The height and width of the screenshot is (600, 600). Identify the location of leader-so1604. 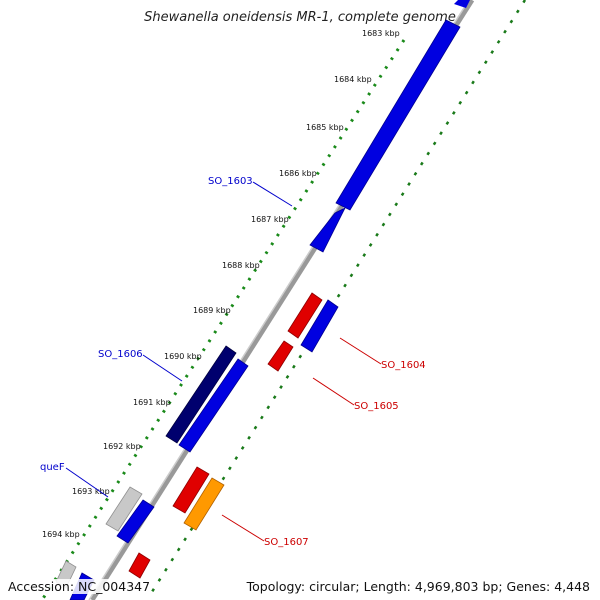
(360, 351).